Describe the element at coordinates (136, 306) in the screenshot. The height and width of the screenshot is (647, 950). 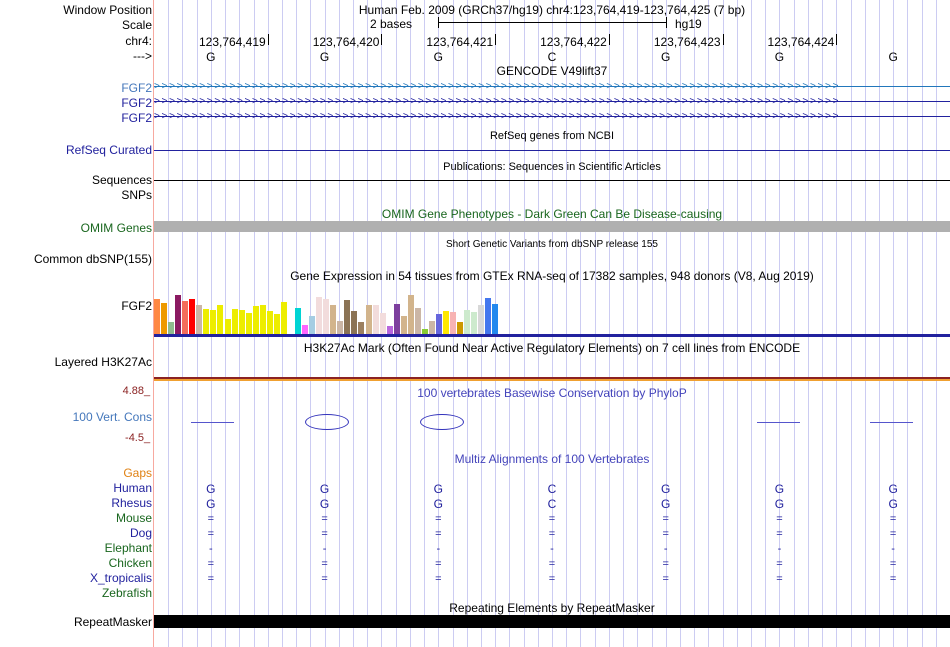
I see `gtex-gene-label: FGF2` at that location.